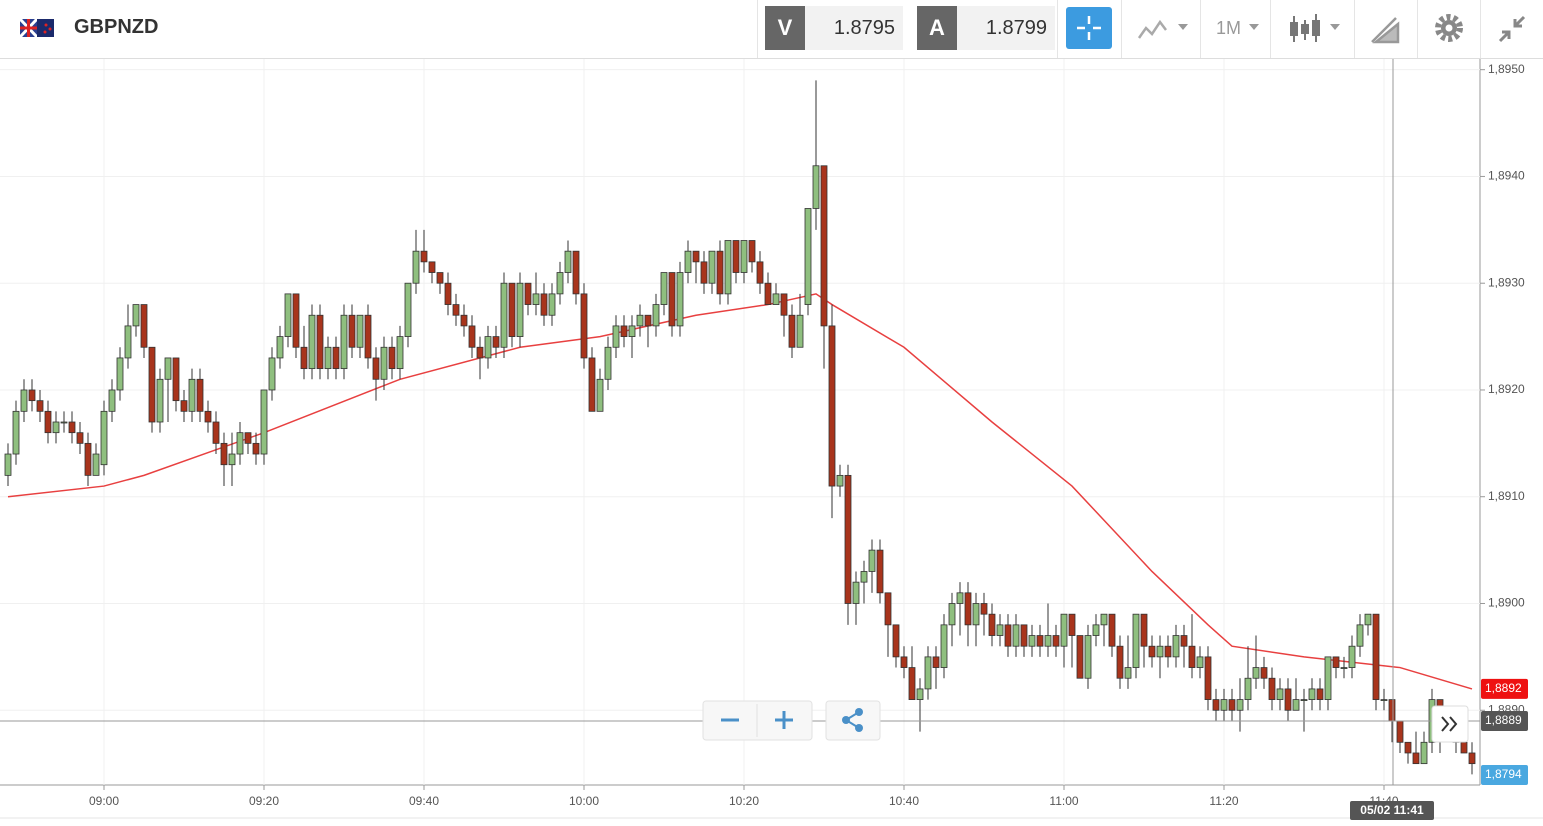 This screenshot has width=1543, height=826. I want to click on star, so click(46, 25).